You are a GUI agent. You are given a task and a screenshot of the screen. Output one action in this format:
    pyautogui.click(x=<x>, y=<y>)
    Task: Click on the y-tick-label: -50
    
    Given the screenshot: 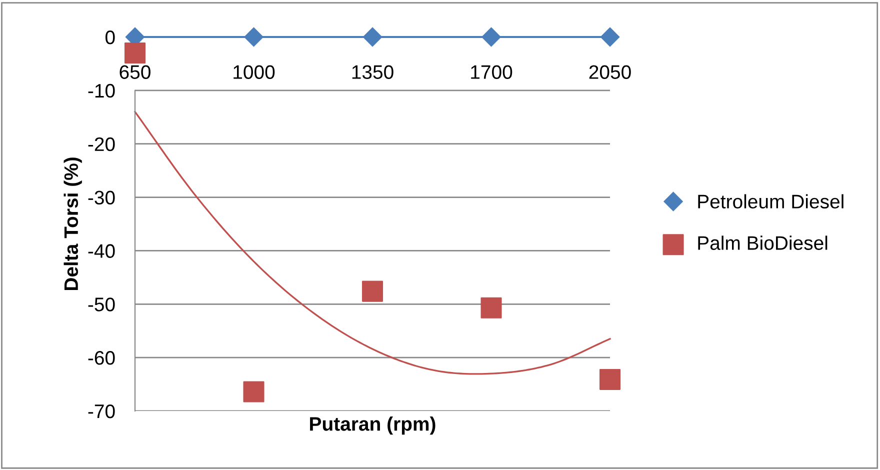 What is the action you would take?
    pyautogui.click(x=101, y=305)
    